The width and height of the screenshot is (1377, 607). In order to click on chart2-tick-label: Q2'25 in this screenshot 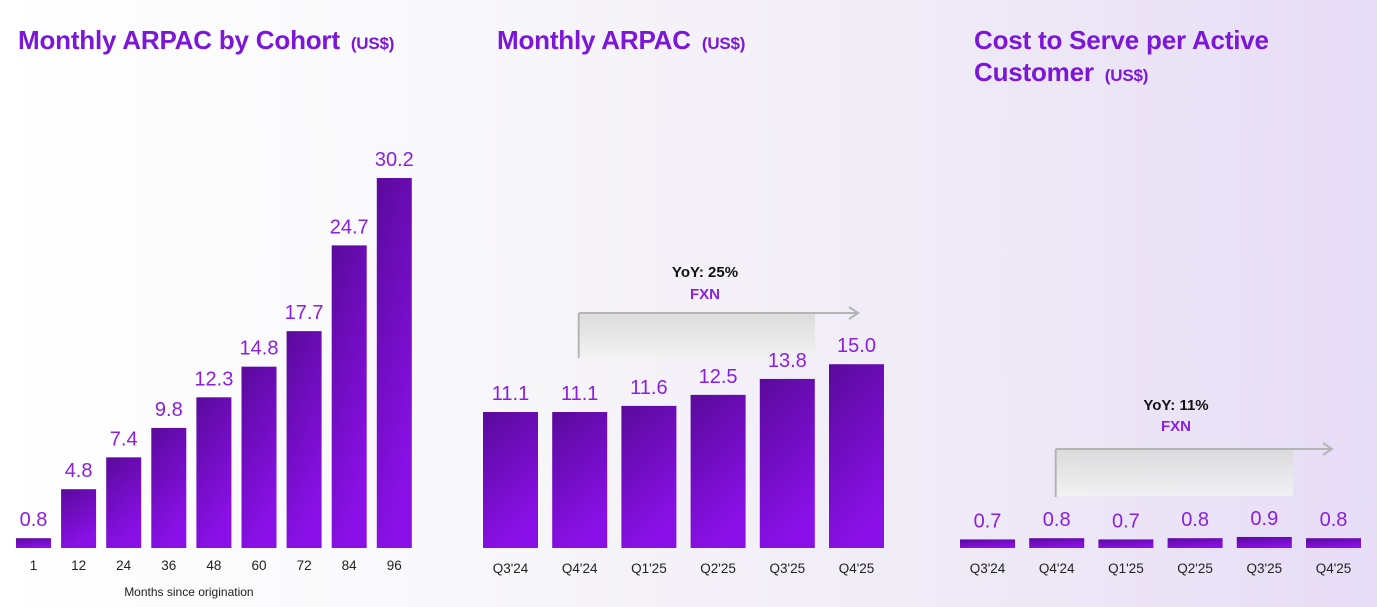, I will do `click(718, 568)`.